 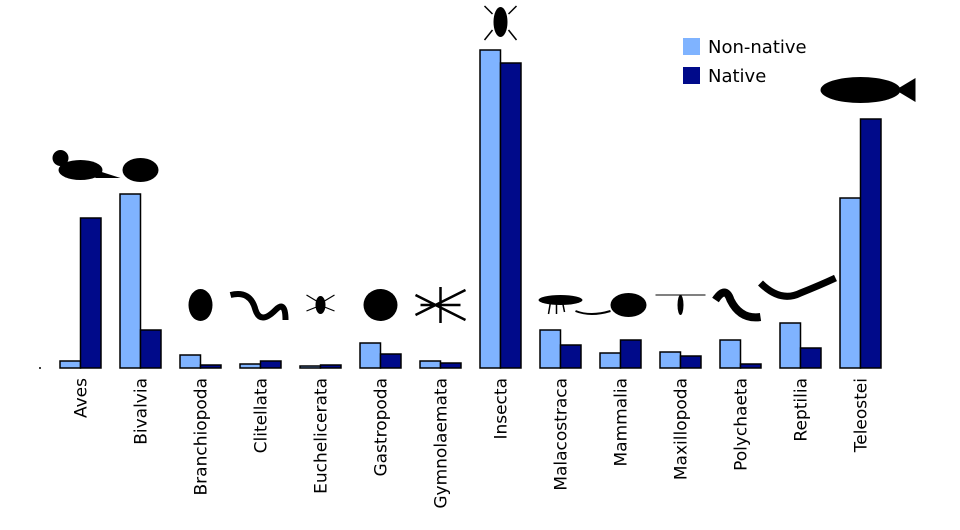 What do you see at coordinates (810, 358) in the screenshot?
I see `bar-reptilia-native` at bounding box center [810, 358].